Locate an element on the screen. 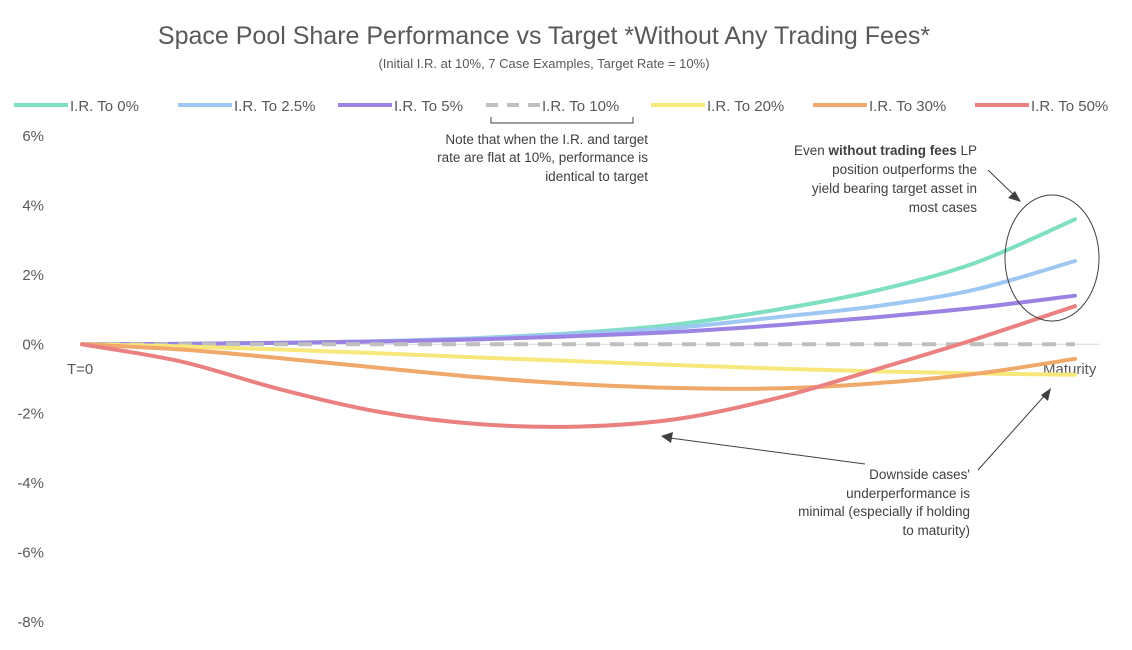  downside-arrow-left is located at coordinates (767, 451).